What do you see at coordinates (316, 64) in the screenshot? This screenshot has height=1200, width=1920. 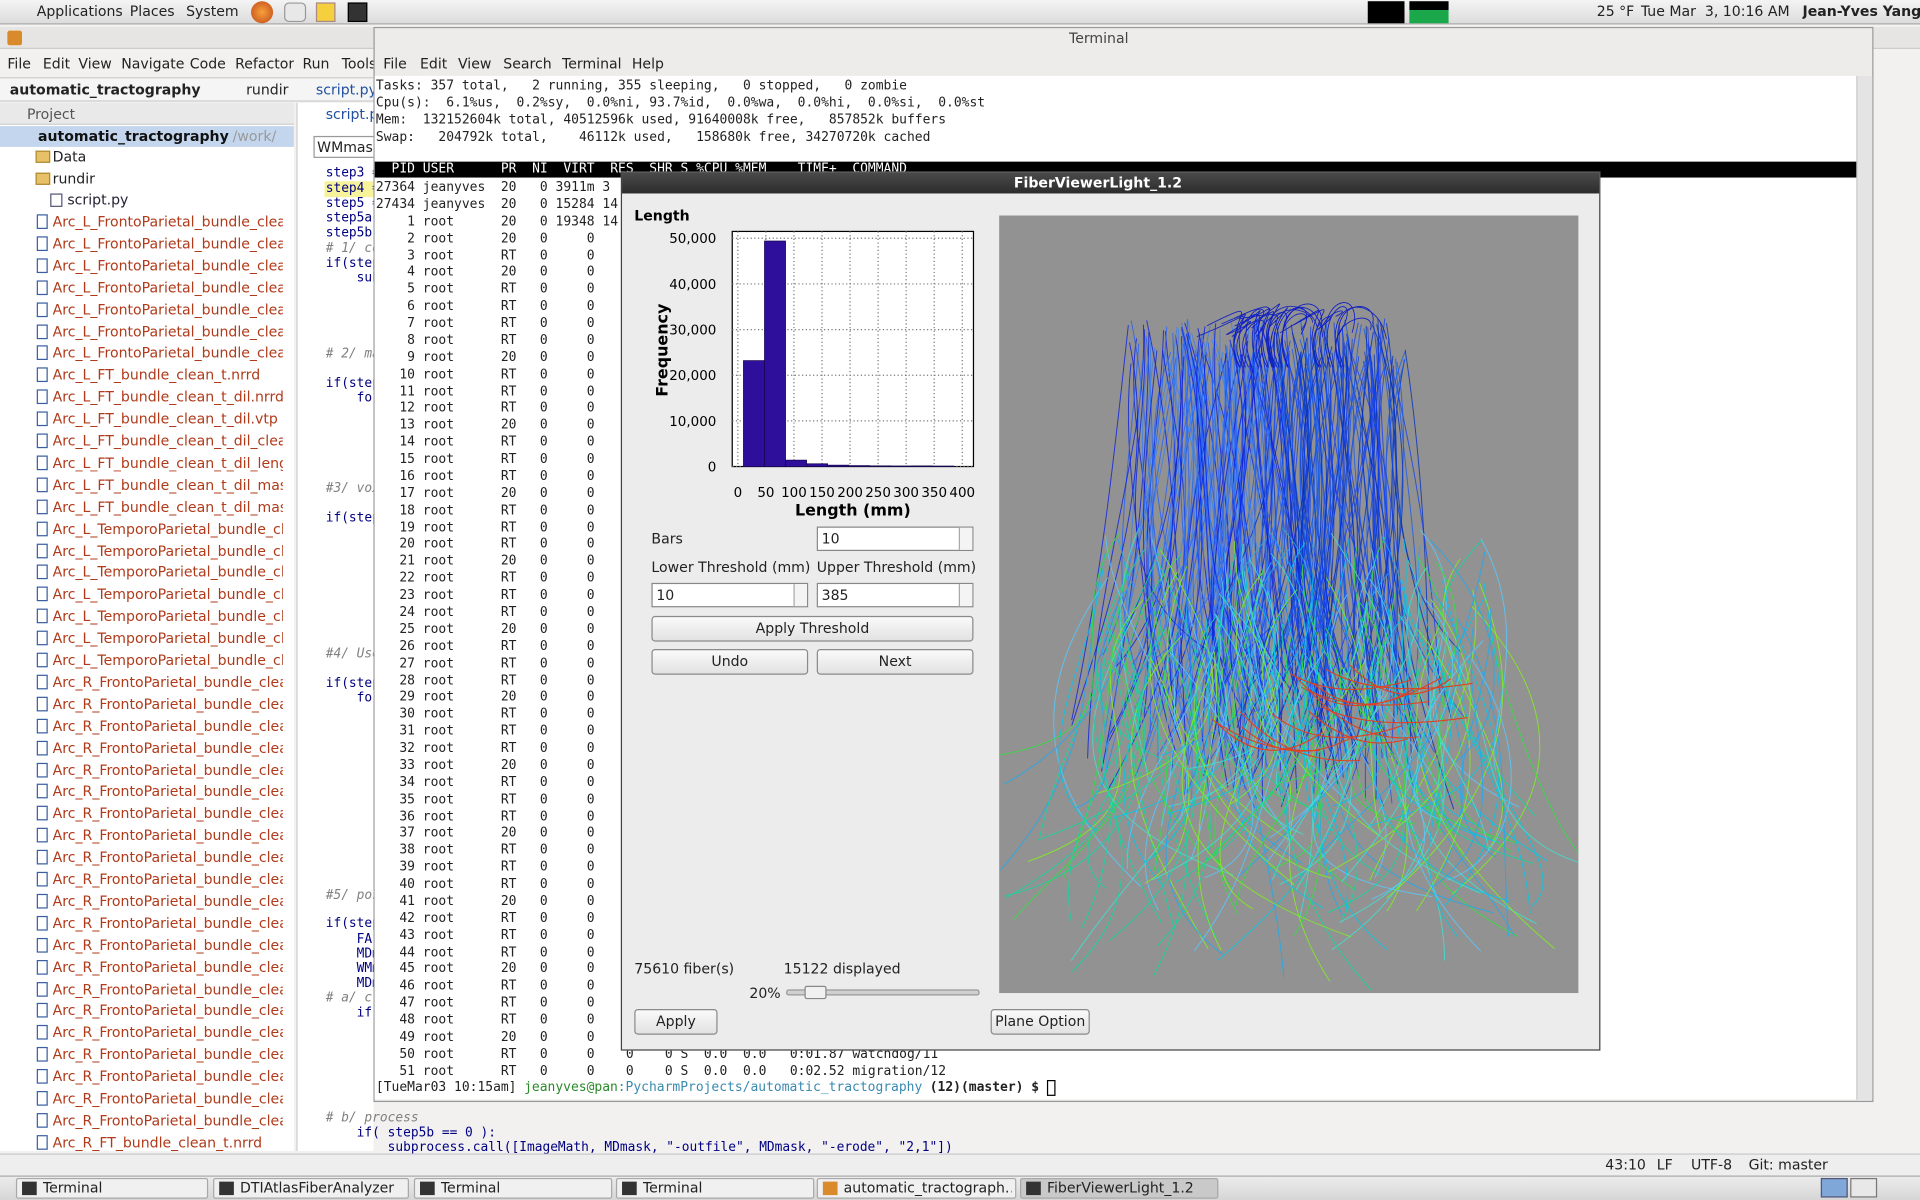 I see `menu-item: Run` at bounding box center [316, 64].